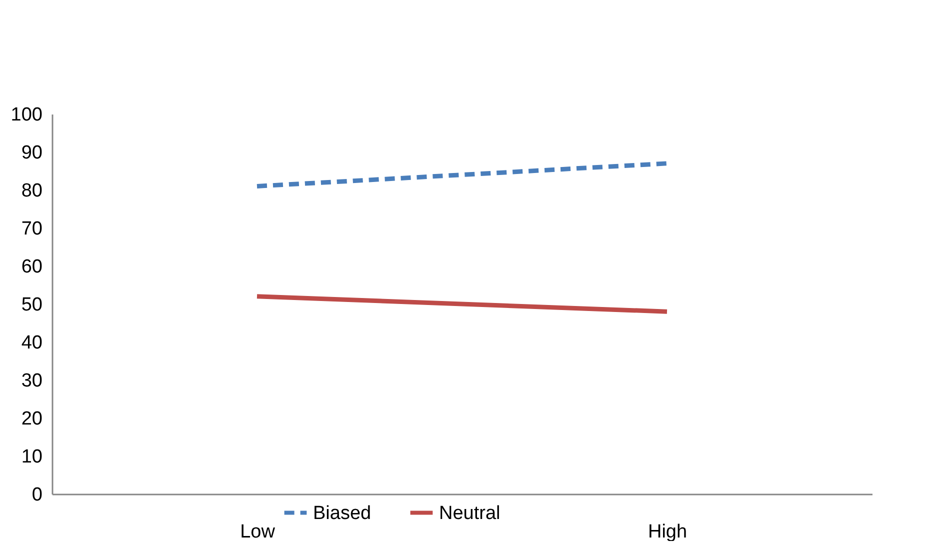 Image resolution: width=928 pixels, height=543 pixels. I want to click on x-tick-label: Low, so click(258, 532).